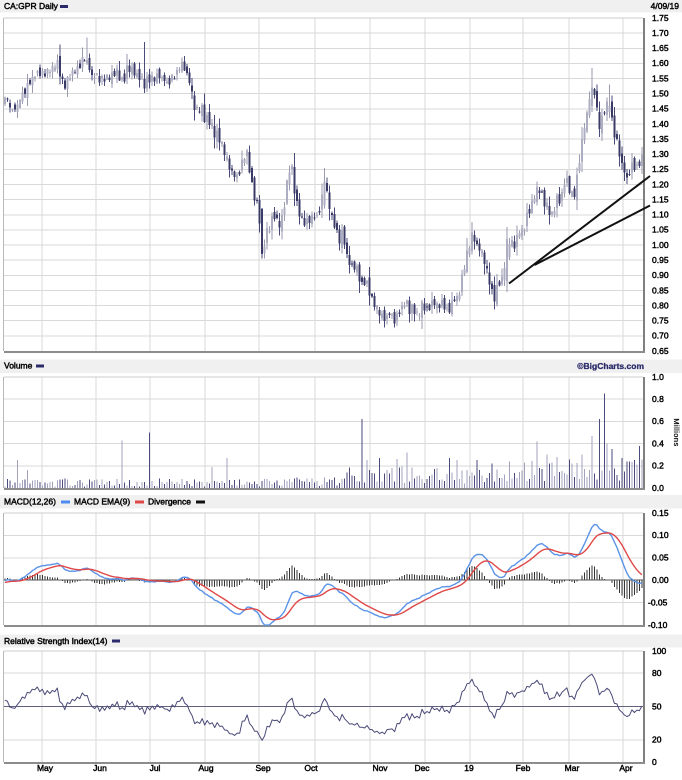 Image resolution: width=682 pixels, height=780 pixels. I want to click on svg-text: 0.2, so click(658, 466).